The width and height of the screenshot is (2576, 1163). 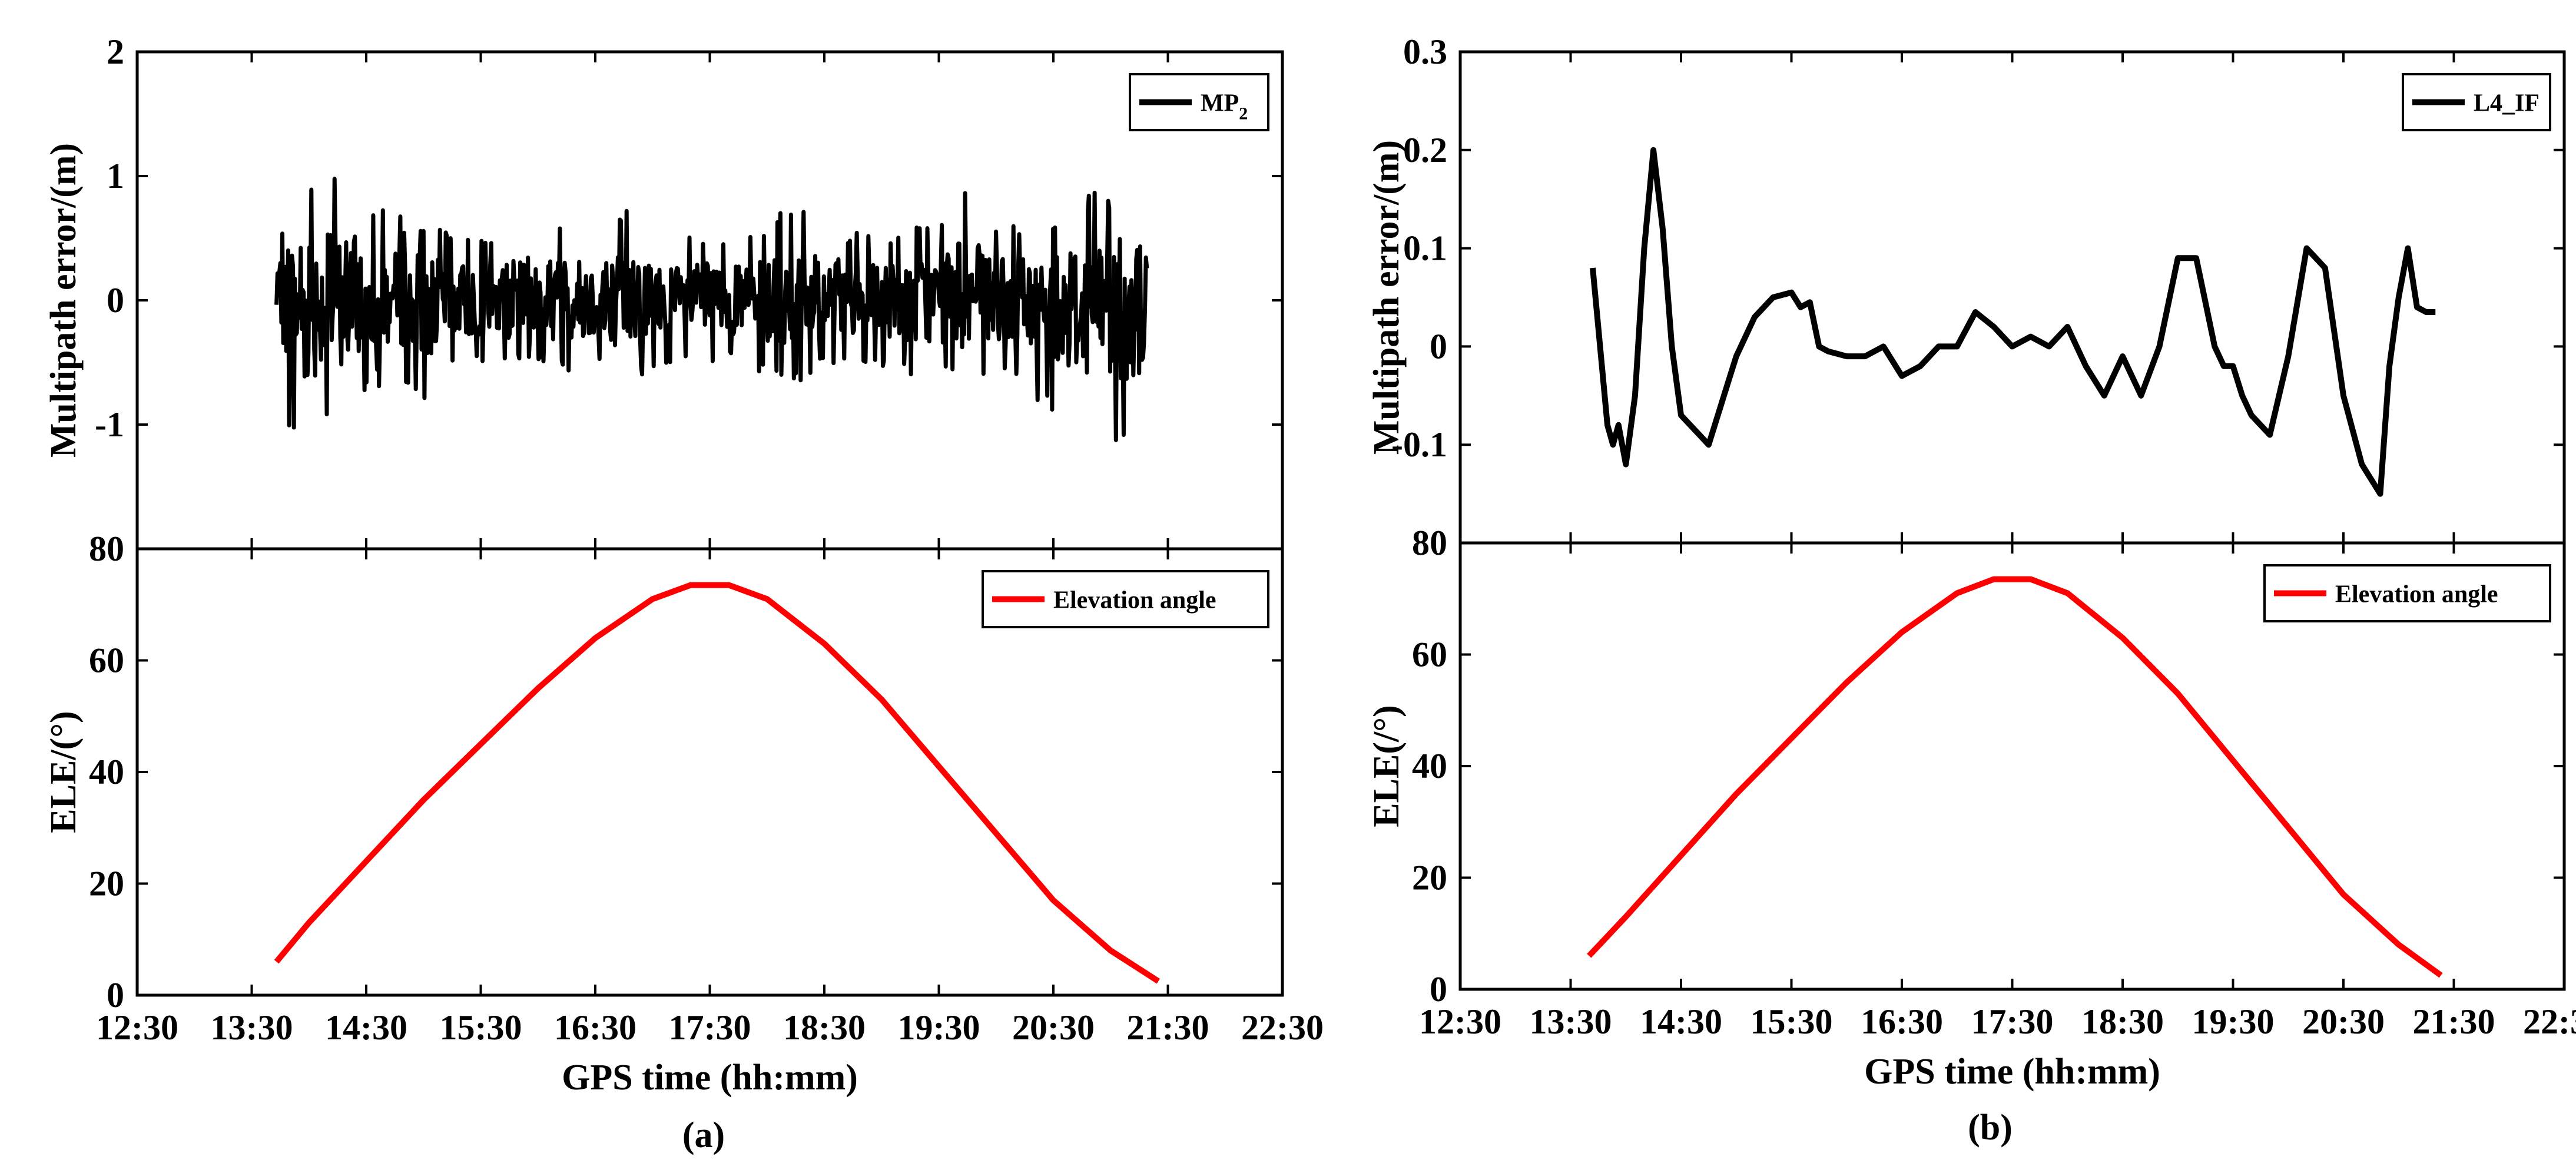 I want to click on panel-a-label: (a), so click(x=703, y=1135).